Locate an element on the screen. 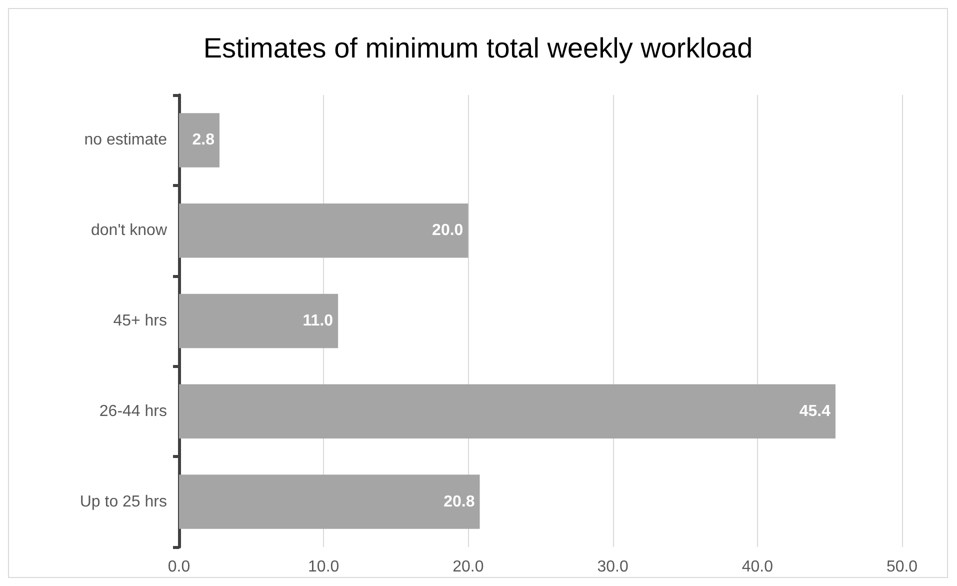 The image size is (957, 586). data-label: 45.4 is located at coordinates (815, 411).